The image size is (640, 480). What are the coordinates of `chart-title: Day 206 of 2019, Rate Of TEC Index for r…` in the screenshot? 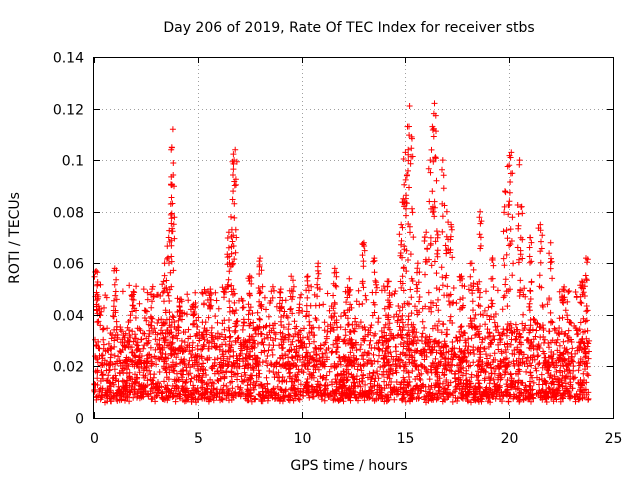 It's located at (348, 28).